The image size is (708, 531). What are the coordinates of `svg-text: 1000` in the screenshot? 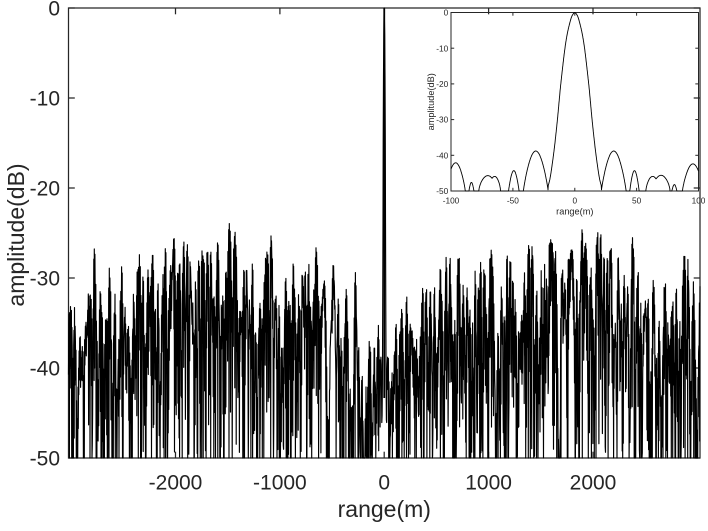 It's located at (488, 483).